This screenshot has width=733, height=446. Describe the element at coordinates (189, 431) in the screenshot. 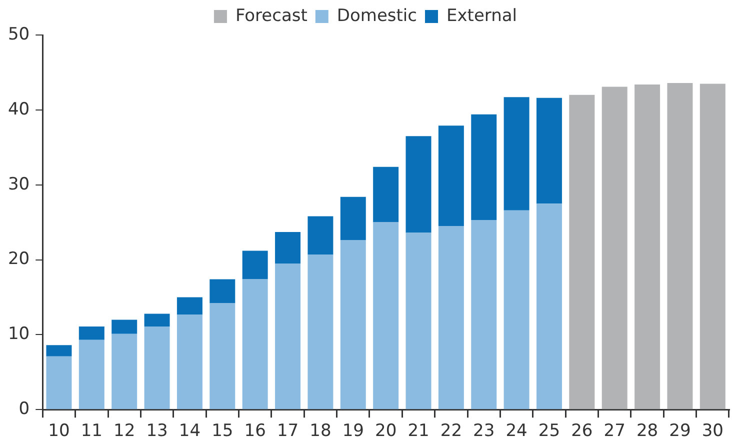

I see `x-tick-label: 14` at that location.